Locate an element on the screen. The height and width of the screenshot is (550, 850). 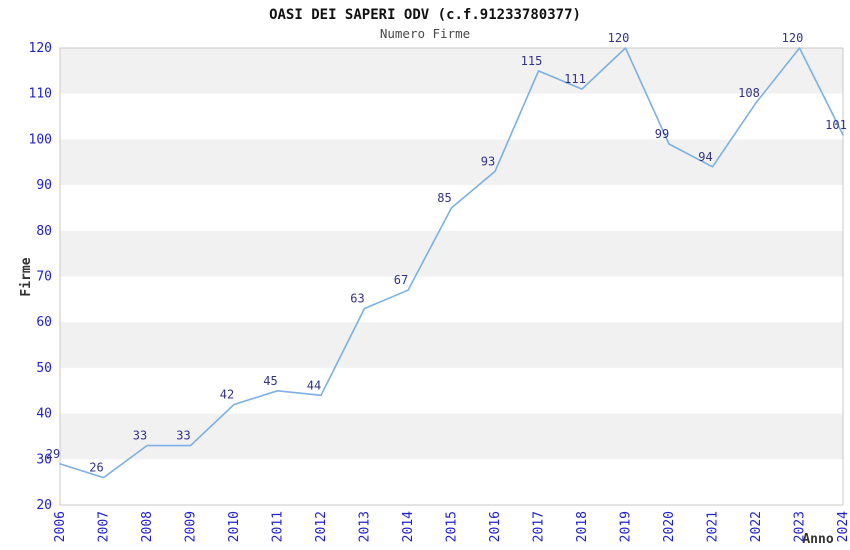
y-tick-label: 70 is located at coordinates (44, 277).